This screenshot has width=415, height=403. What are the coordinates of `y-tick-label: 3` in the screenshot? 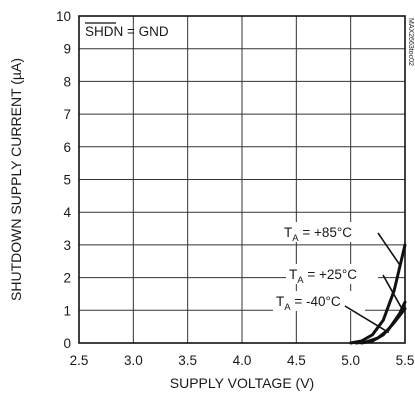 It's located at (67, 245).